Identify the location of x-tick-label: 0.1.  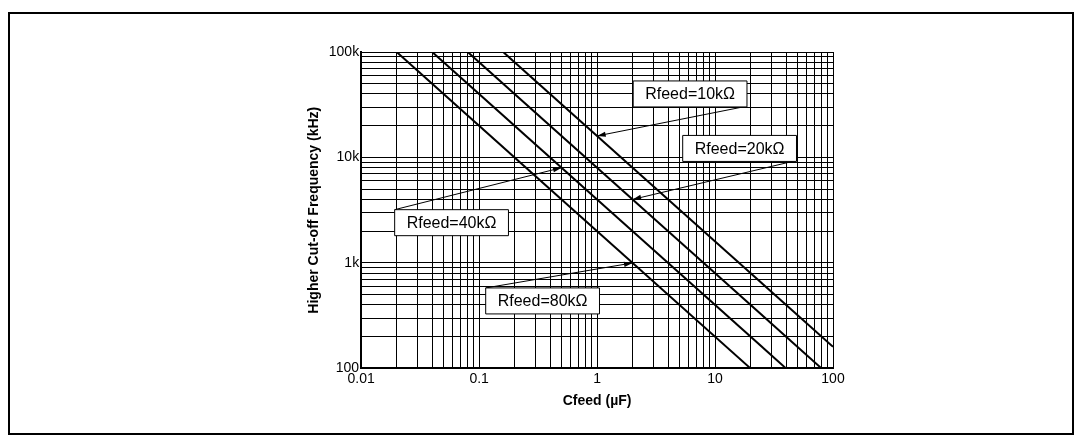
(479, 377).